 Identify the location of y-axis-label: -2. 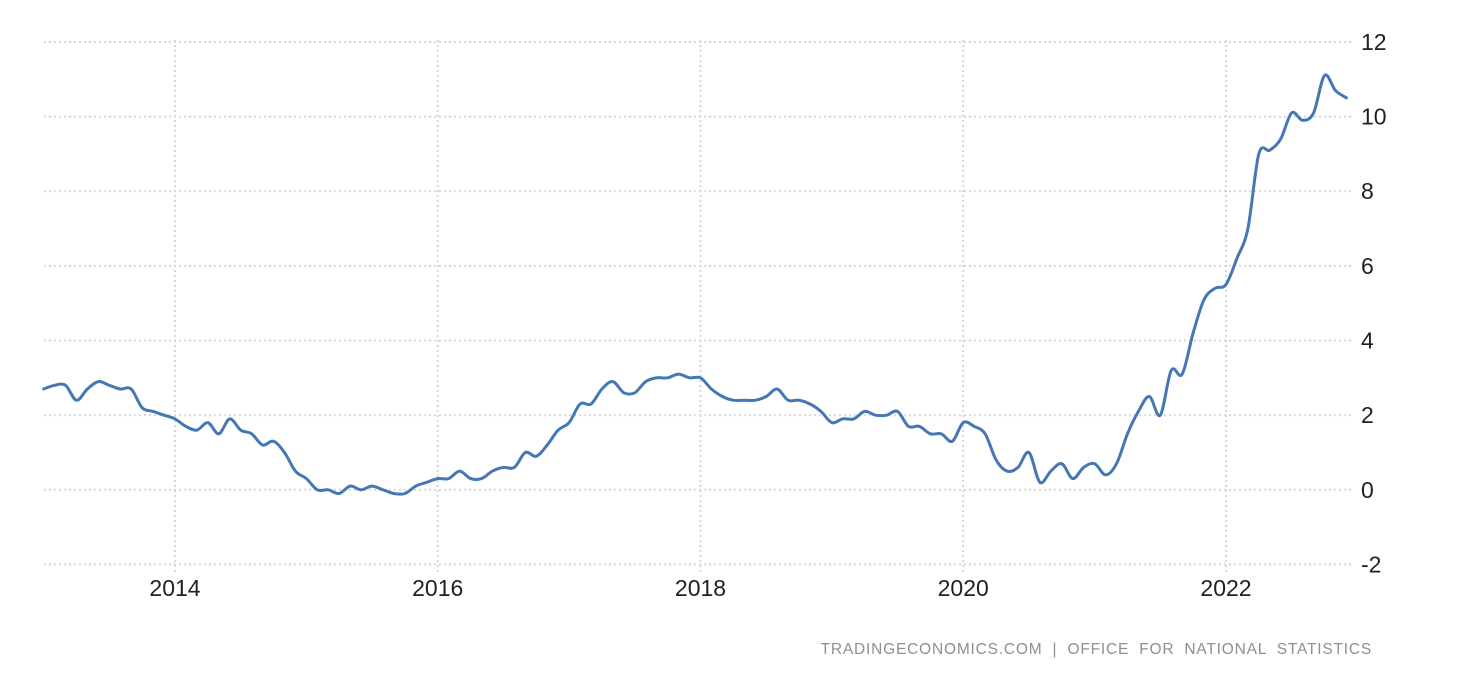
(1371, 564).